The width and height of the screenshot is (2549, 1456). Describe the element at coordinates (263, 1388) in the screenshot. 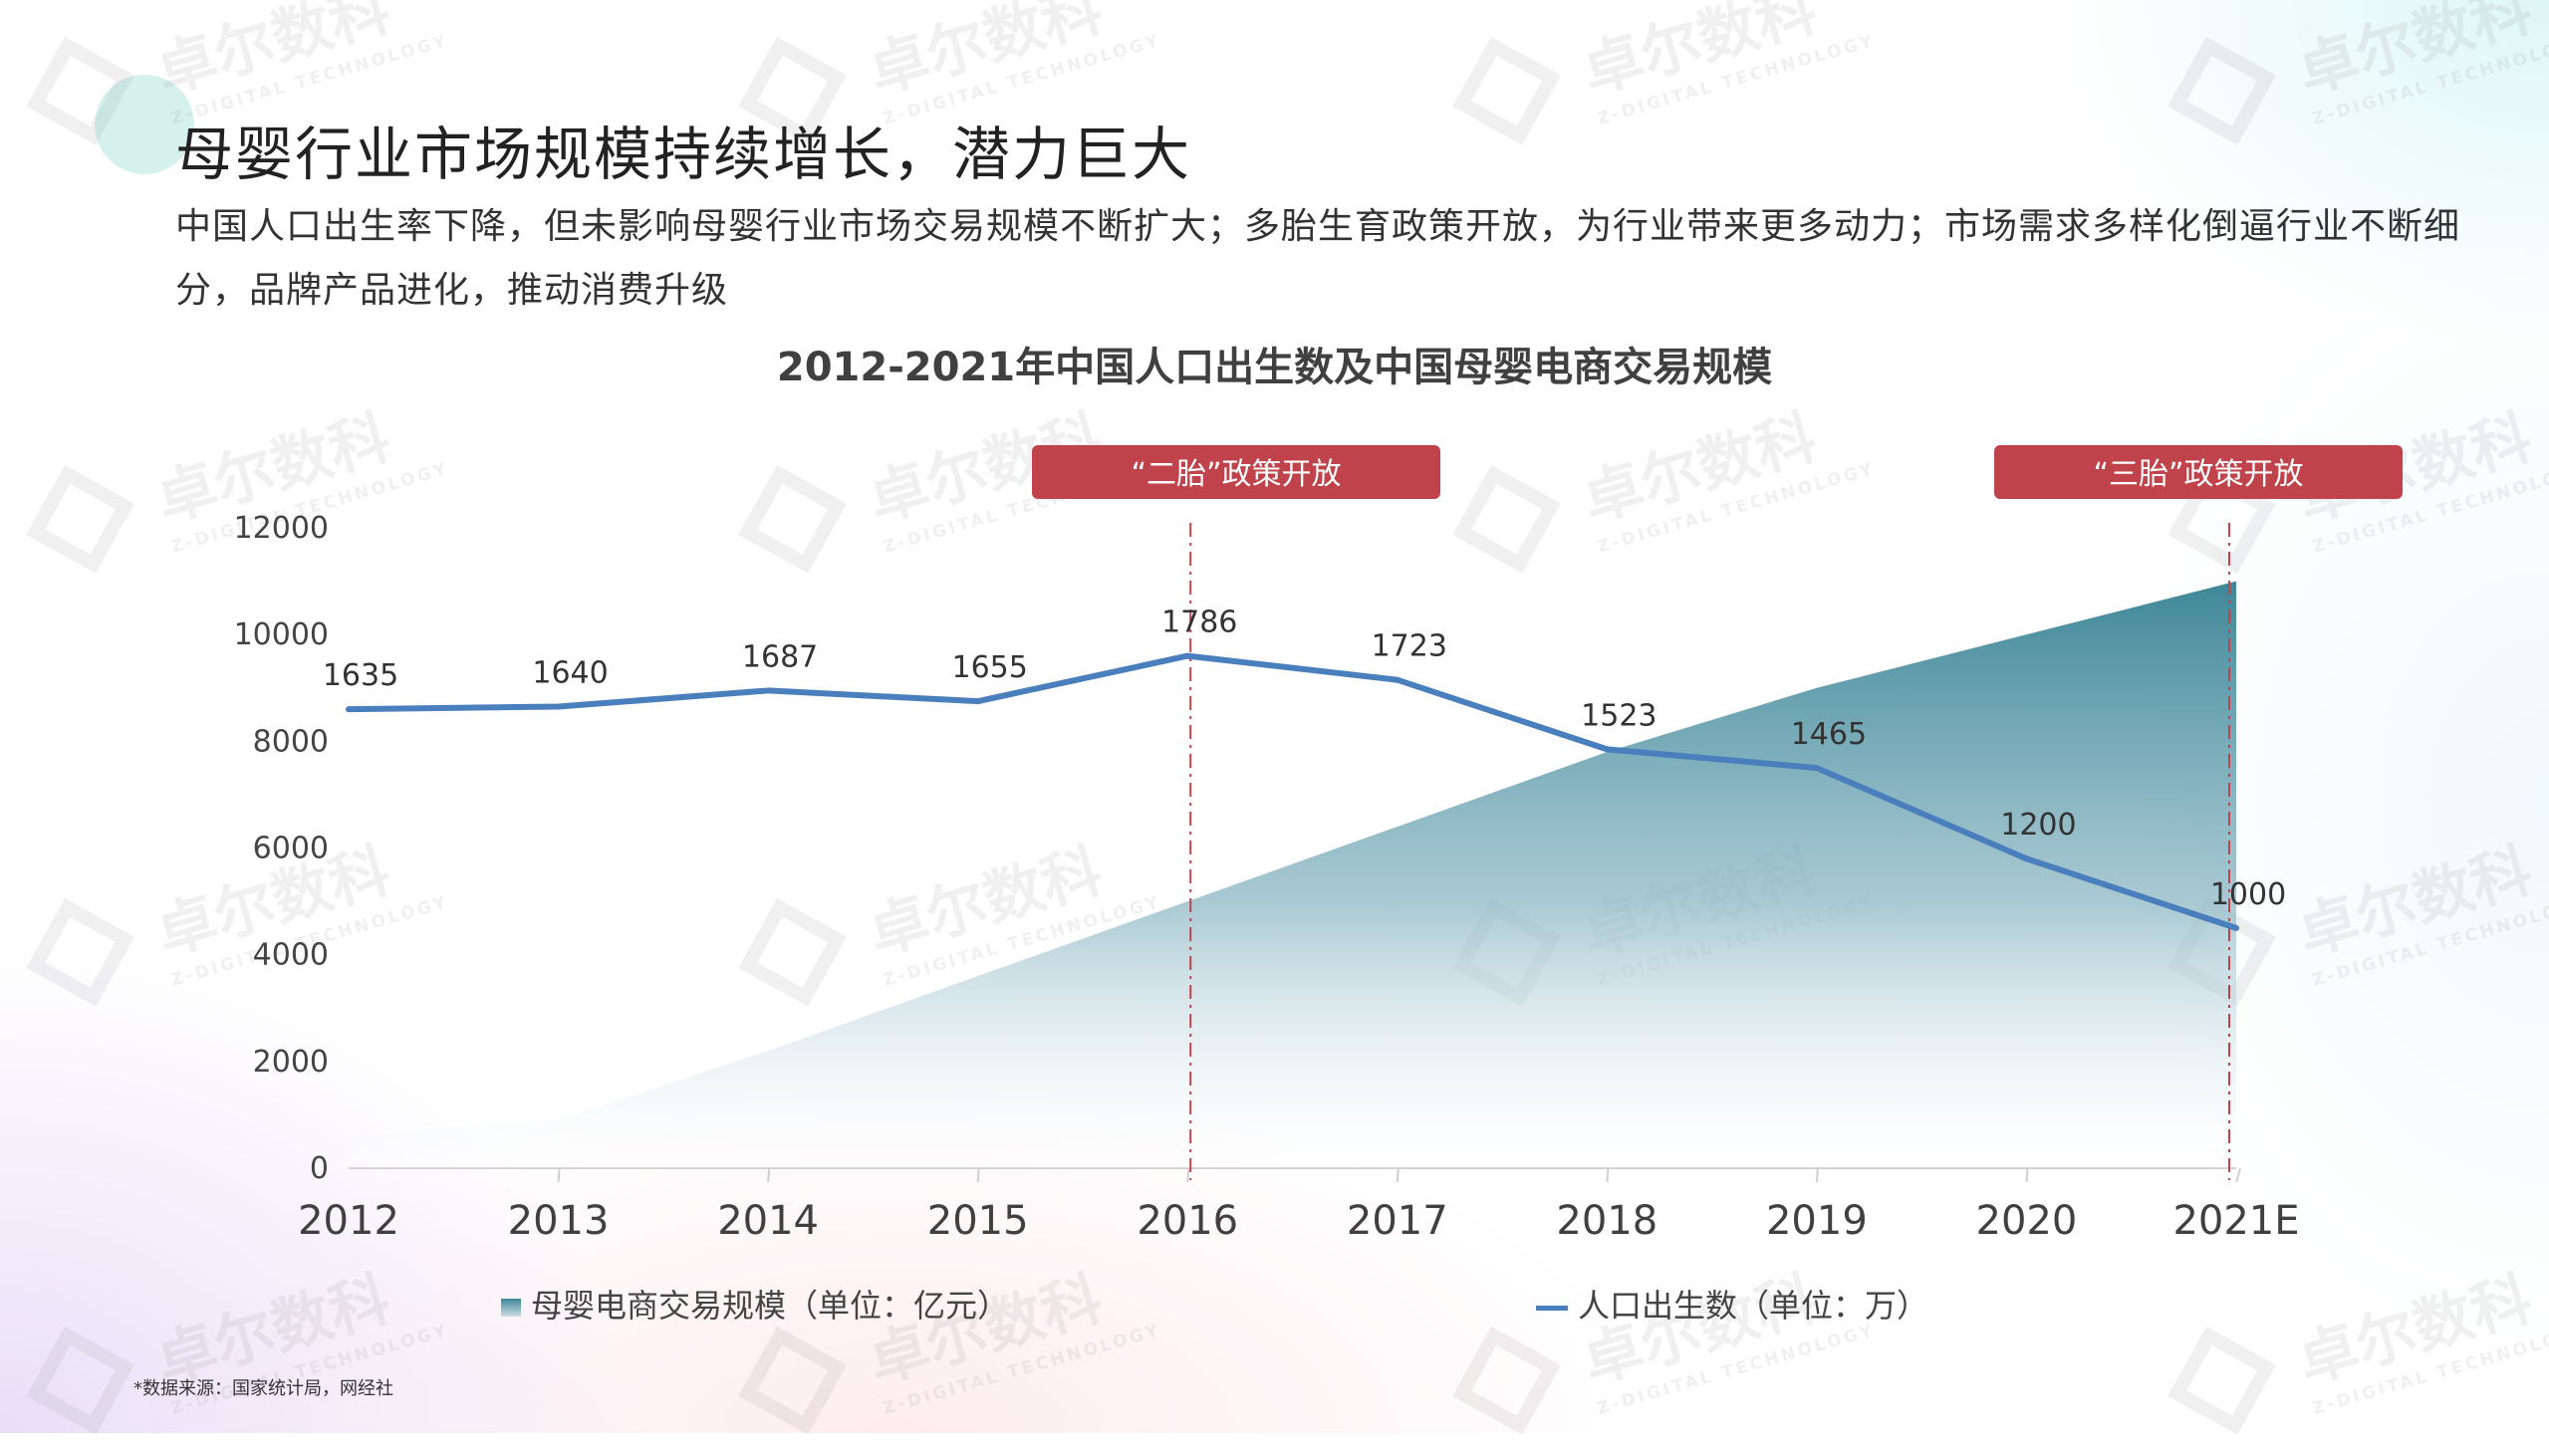

I see `data-source-note: *数据来源：国家统计局，网经社` at that location.